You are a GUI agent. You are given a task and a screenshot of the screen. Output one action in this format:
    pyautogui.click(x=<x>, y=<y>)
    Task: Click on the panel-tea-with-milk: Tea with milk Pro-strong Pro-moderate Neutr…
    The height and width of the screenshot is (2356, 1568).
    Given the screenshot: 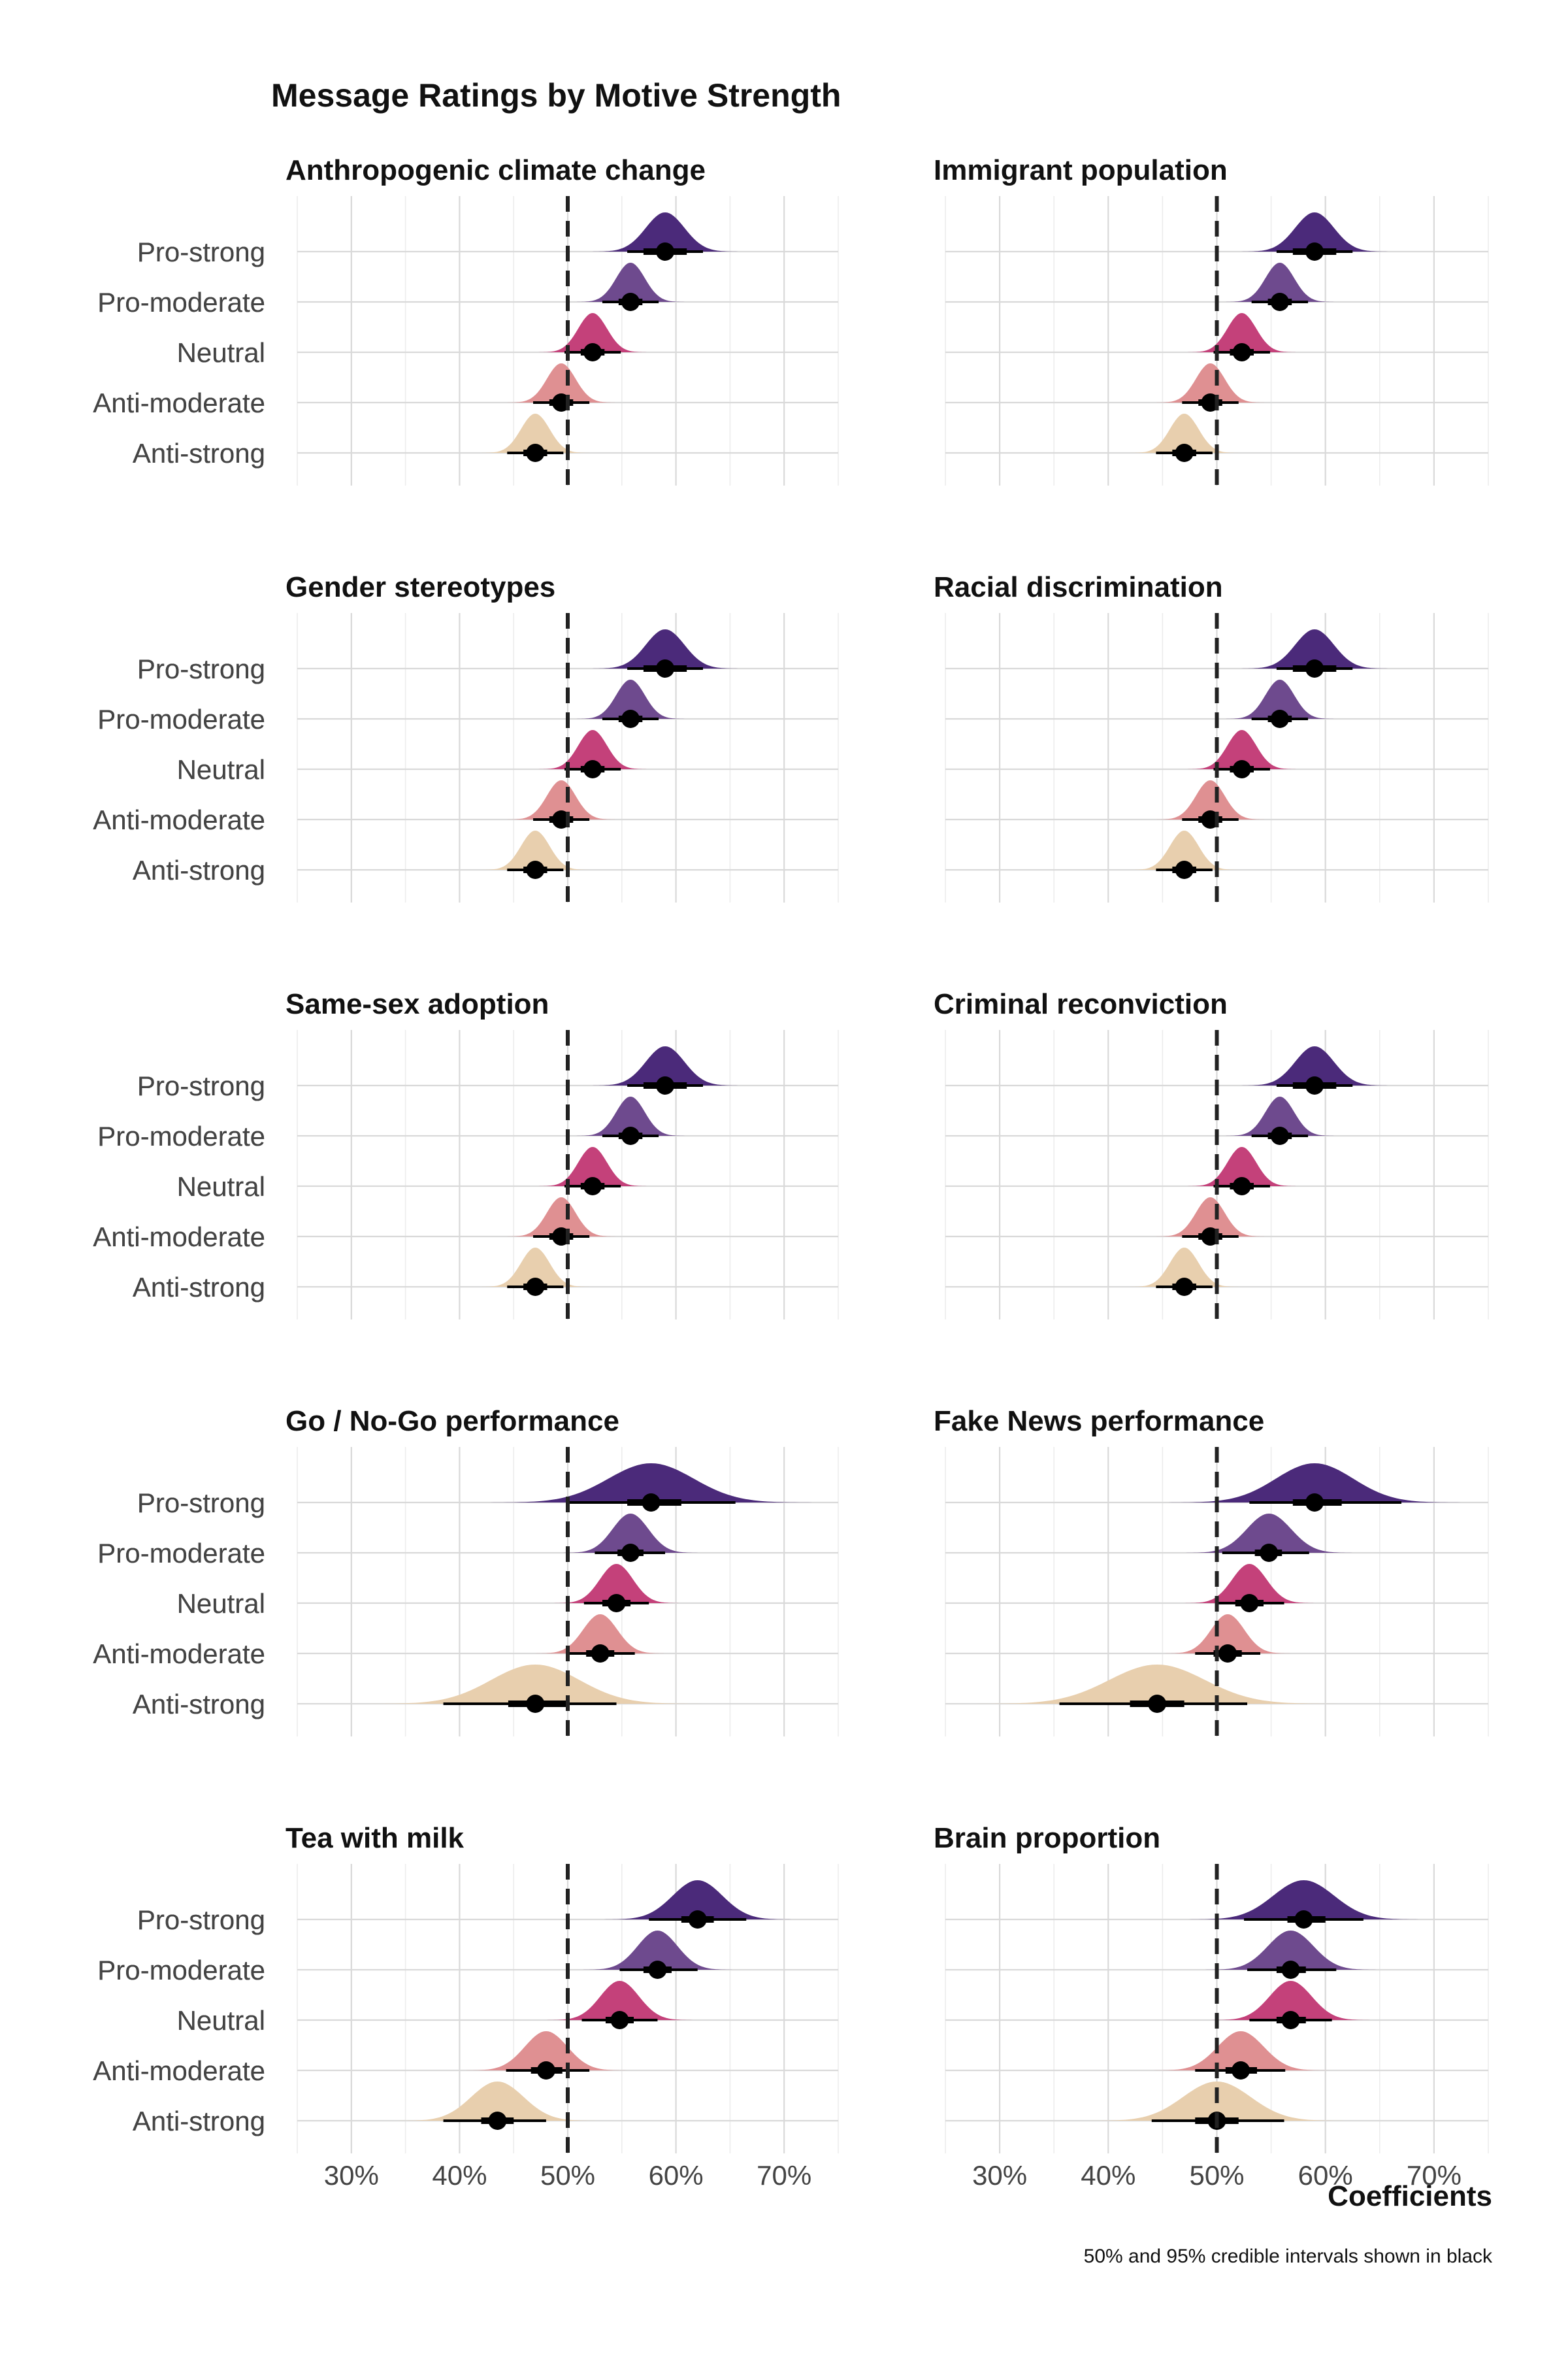 What is the action you would take?
    pyautogui.click(x=466, y=2006)
    